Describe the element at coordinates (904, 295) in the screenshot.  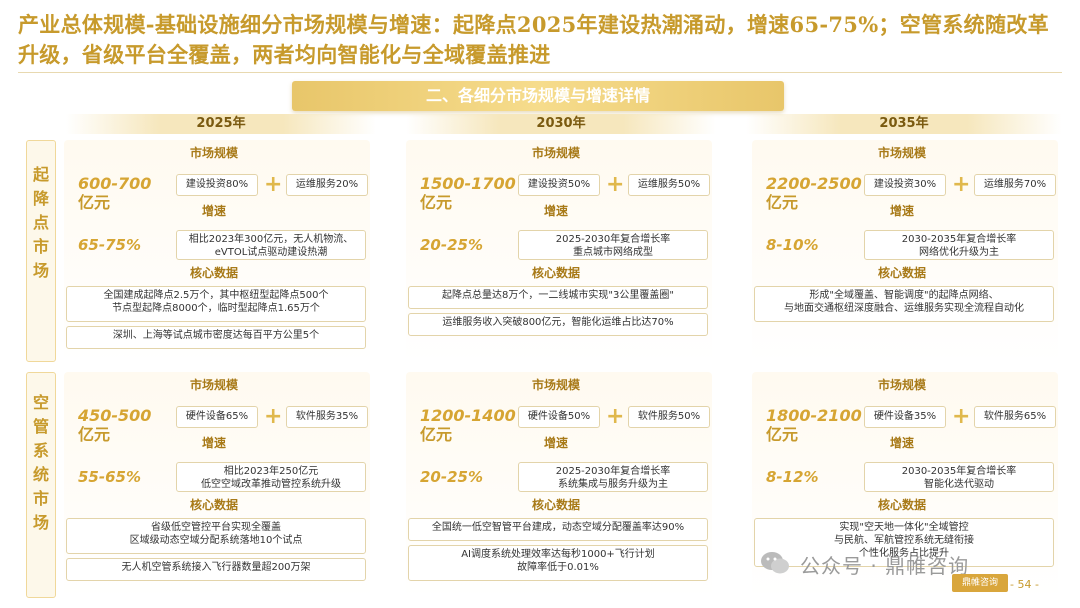
I see `core-data-line: 形成"全域覆盖、智能调度"的起降点网络、` at that location.